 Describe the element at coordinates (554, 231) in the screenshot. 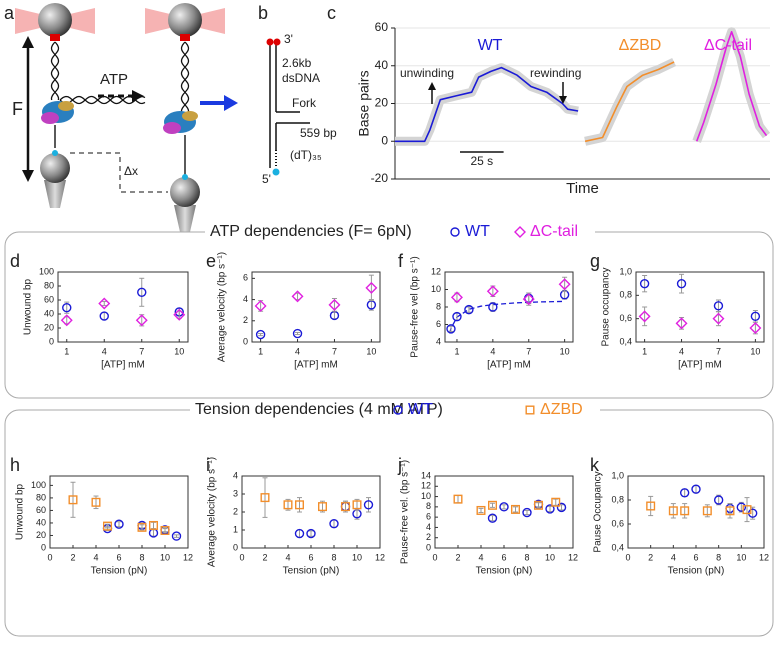

I see `legend-label: ΔC-tail` at that location.